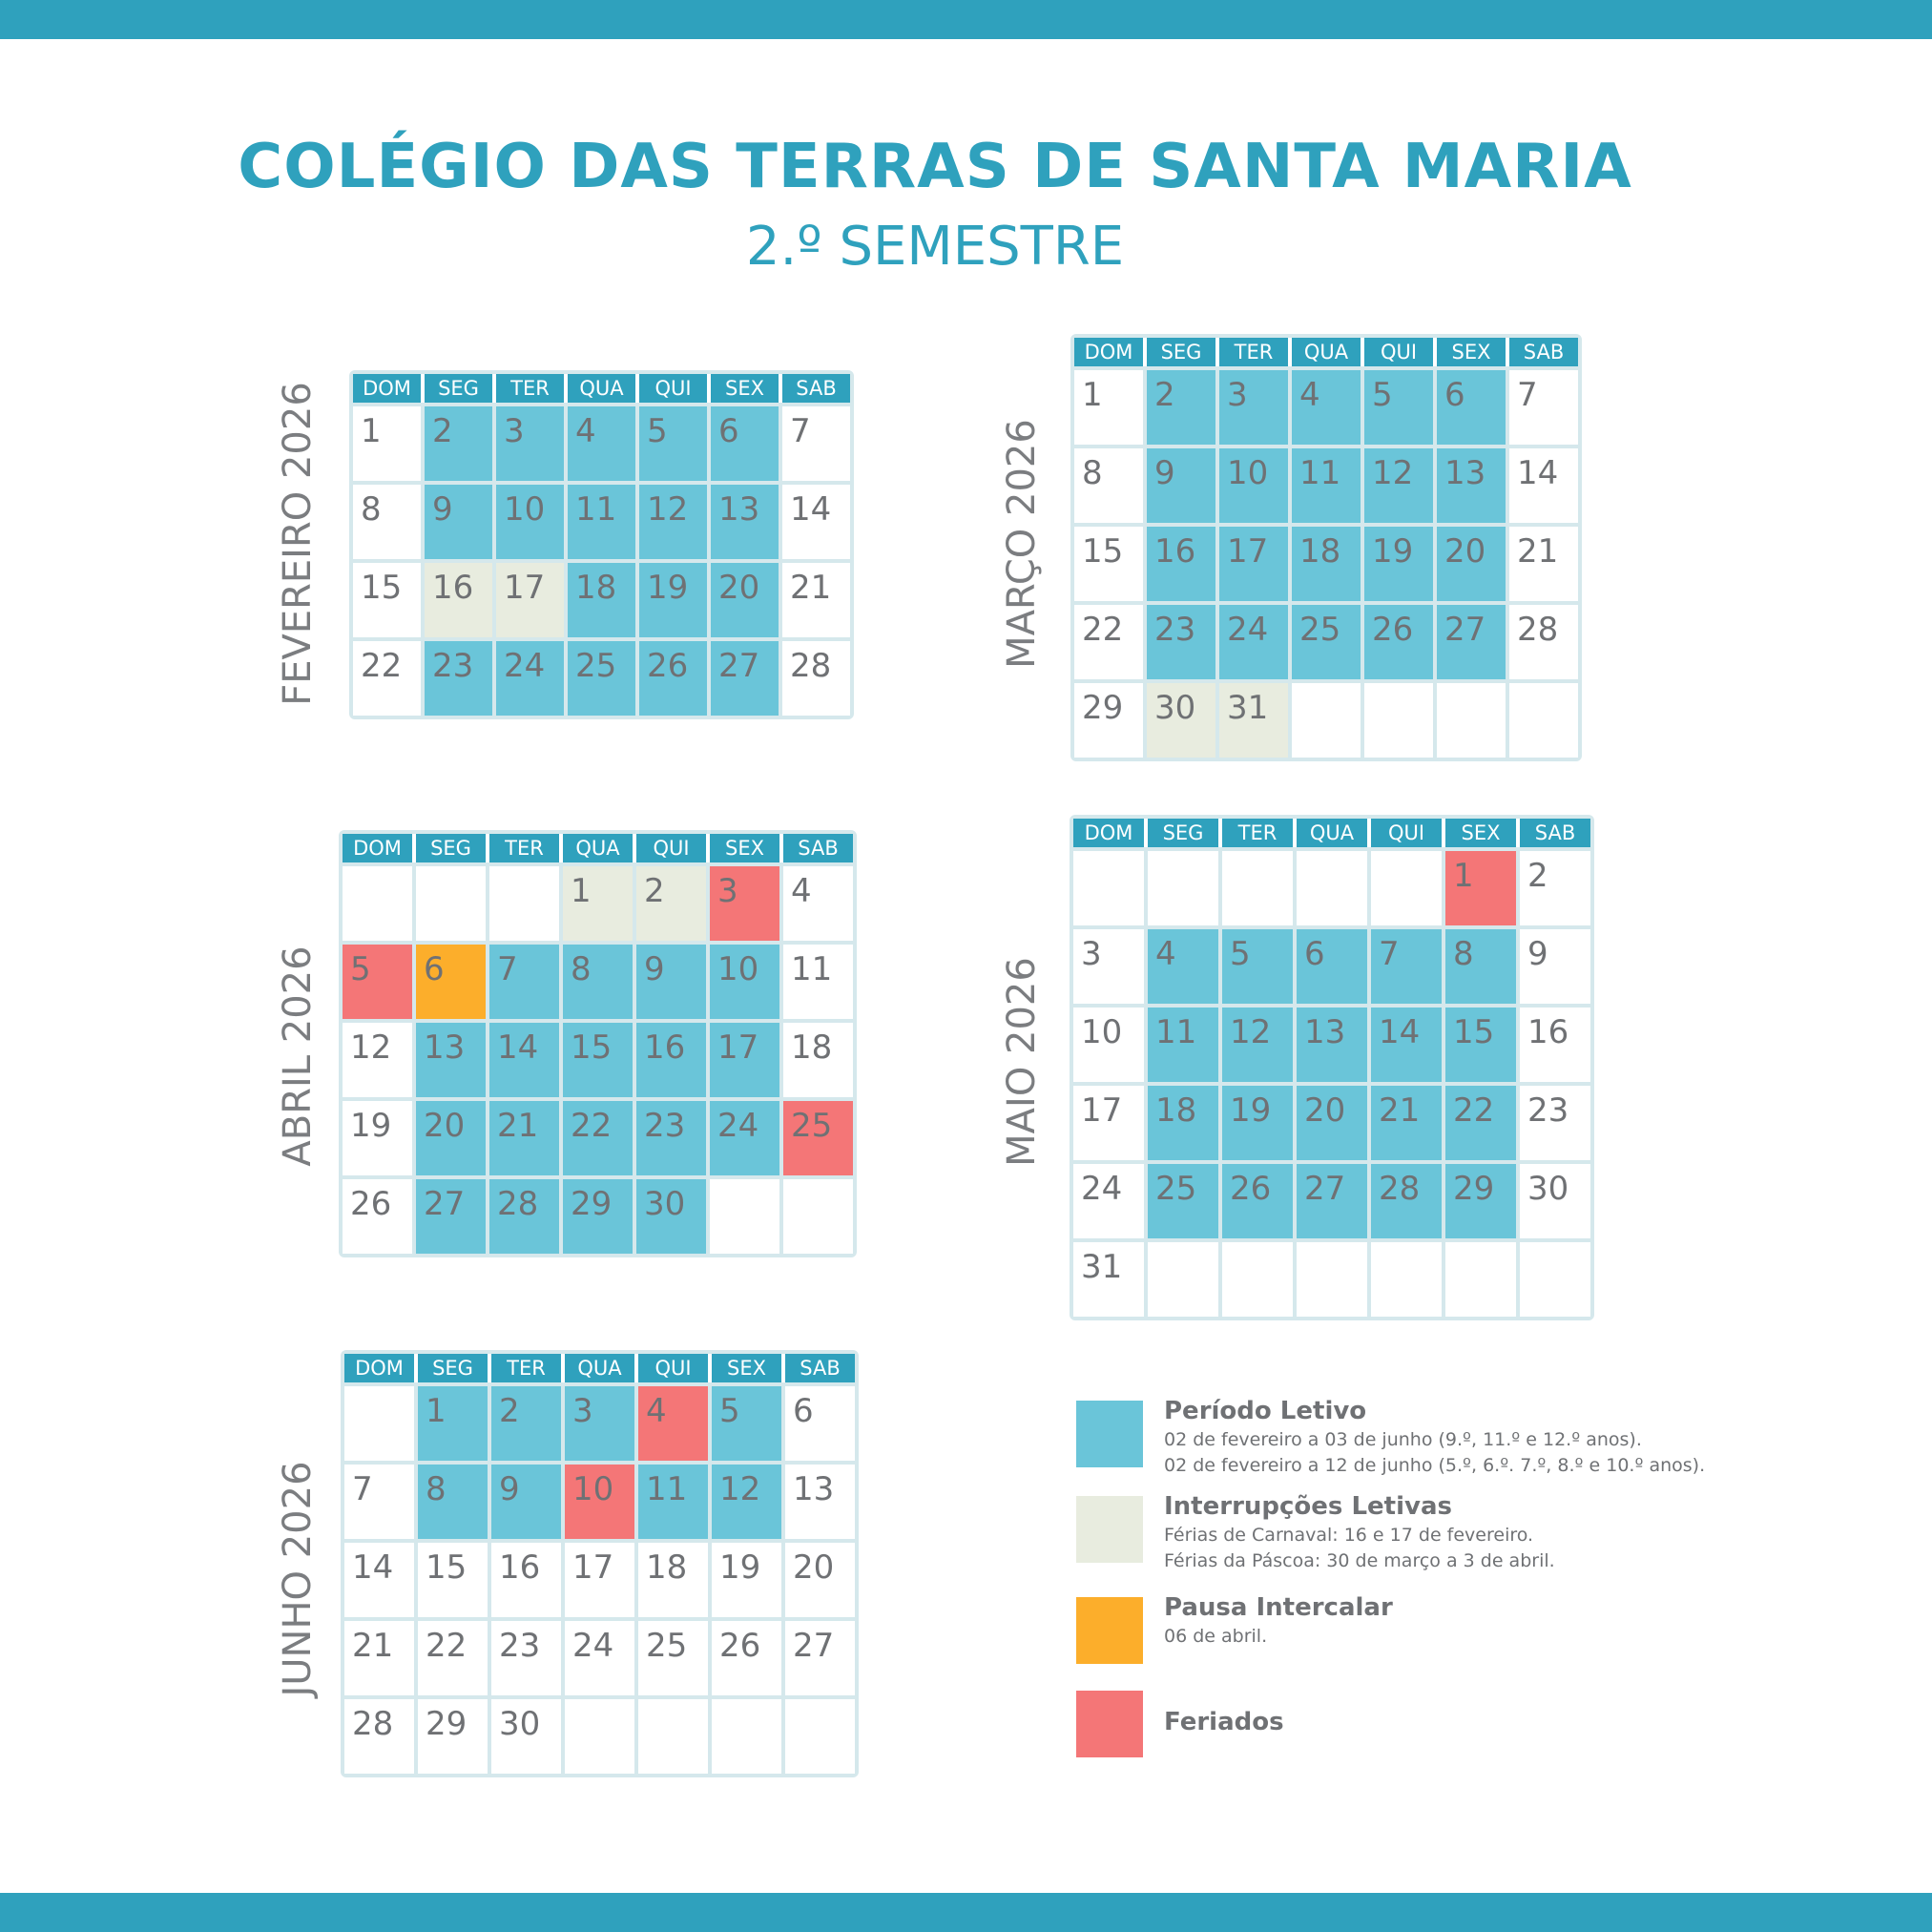 The image size is (1932, 1932). I want to click on day-cell: 3, so click(599, 1423).